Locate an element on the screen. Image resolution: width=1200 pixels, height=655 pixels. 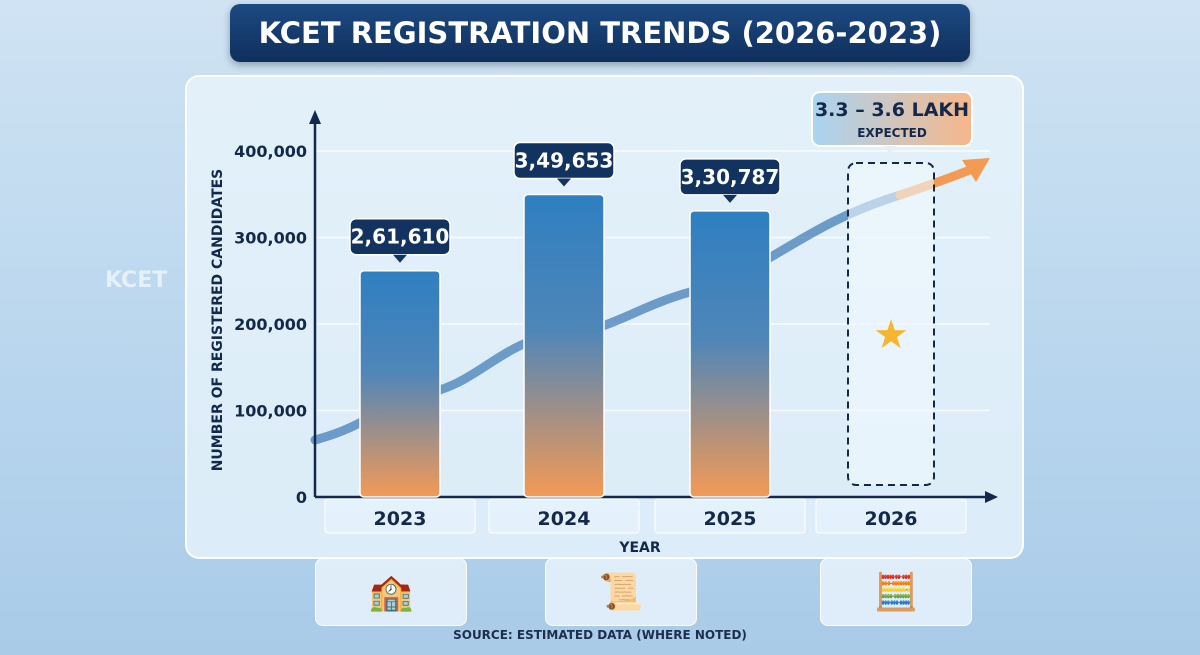
y-tick-label: 0 is located at coordinates (301, 497).